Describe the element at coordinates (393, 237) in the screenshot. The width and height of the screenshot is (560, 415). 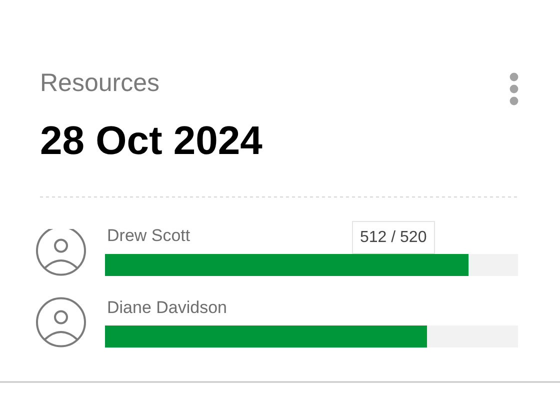
I see `annotation: 512 / 520` at that location.